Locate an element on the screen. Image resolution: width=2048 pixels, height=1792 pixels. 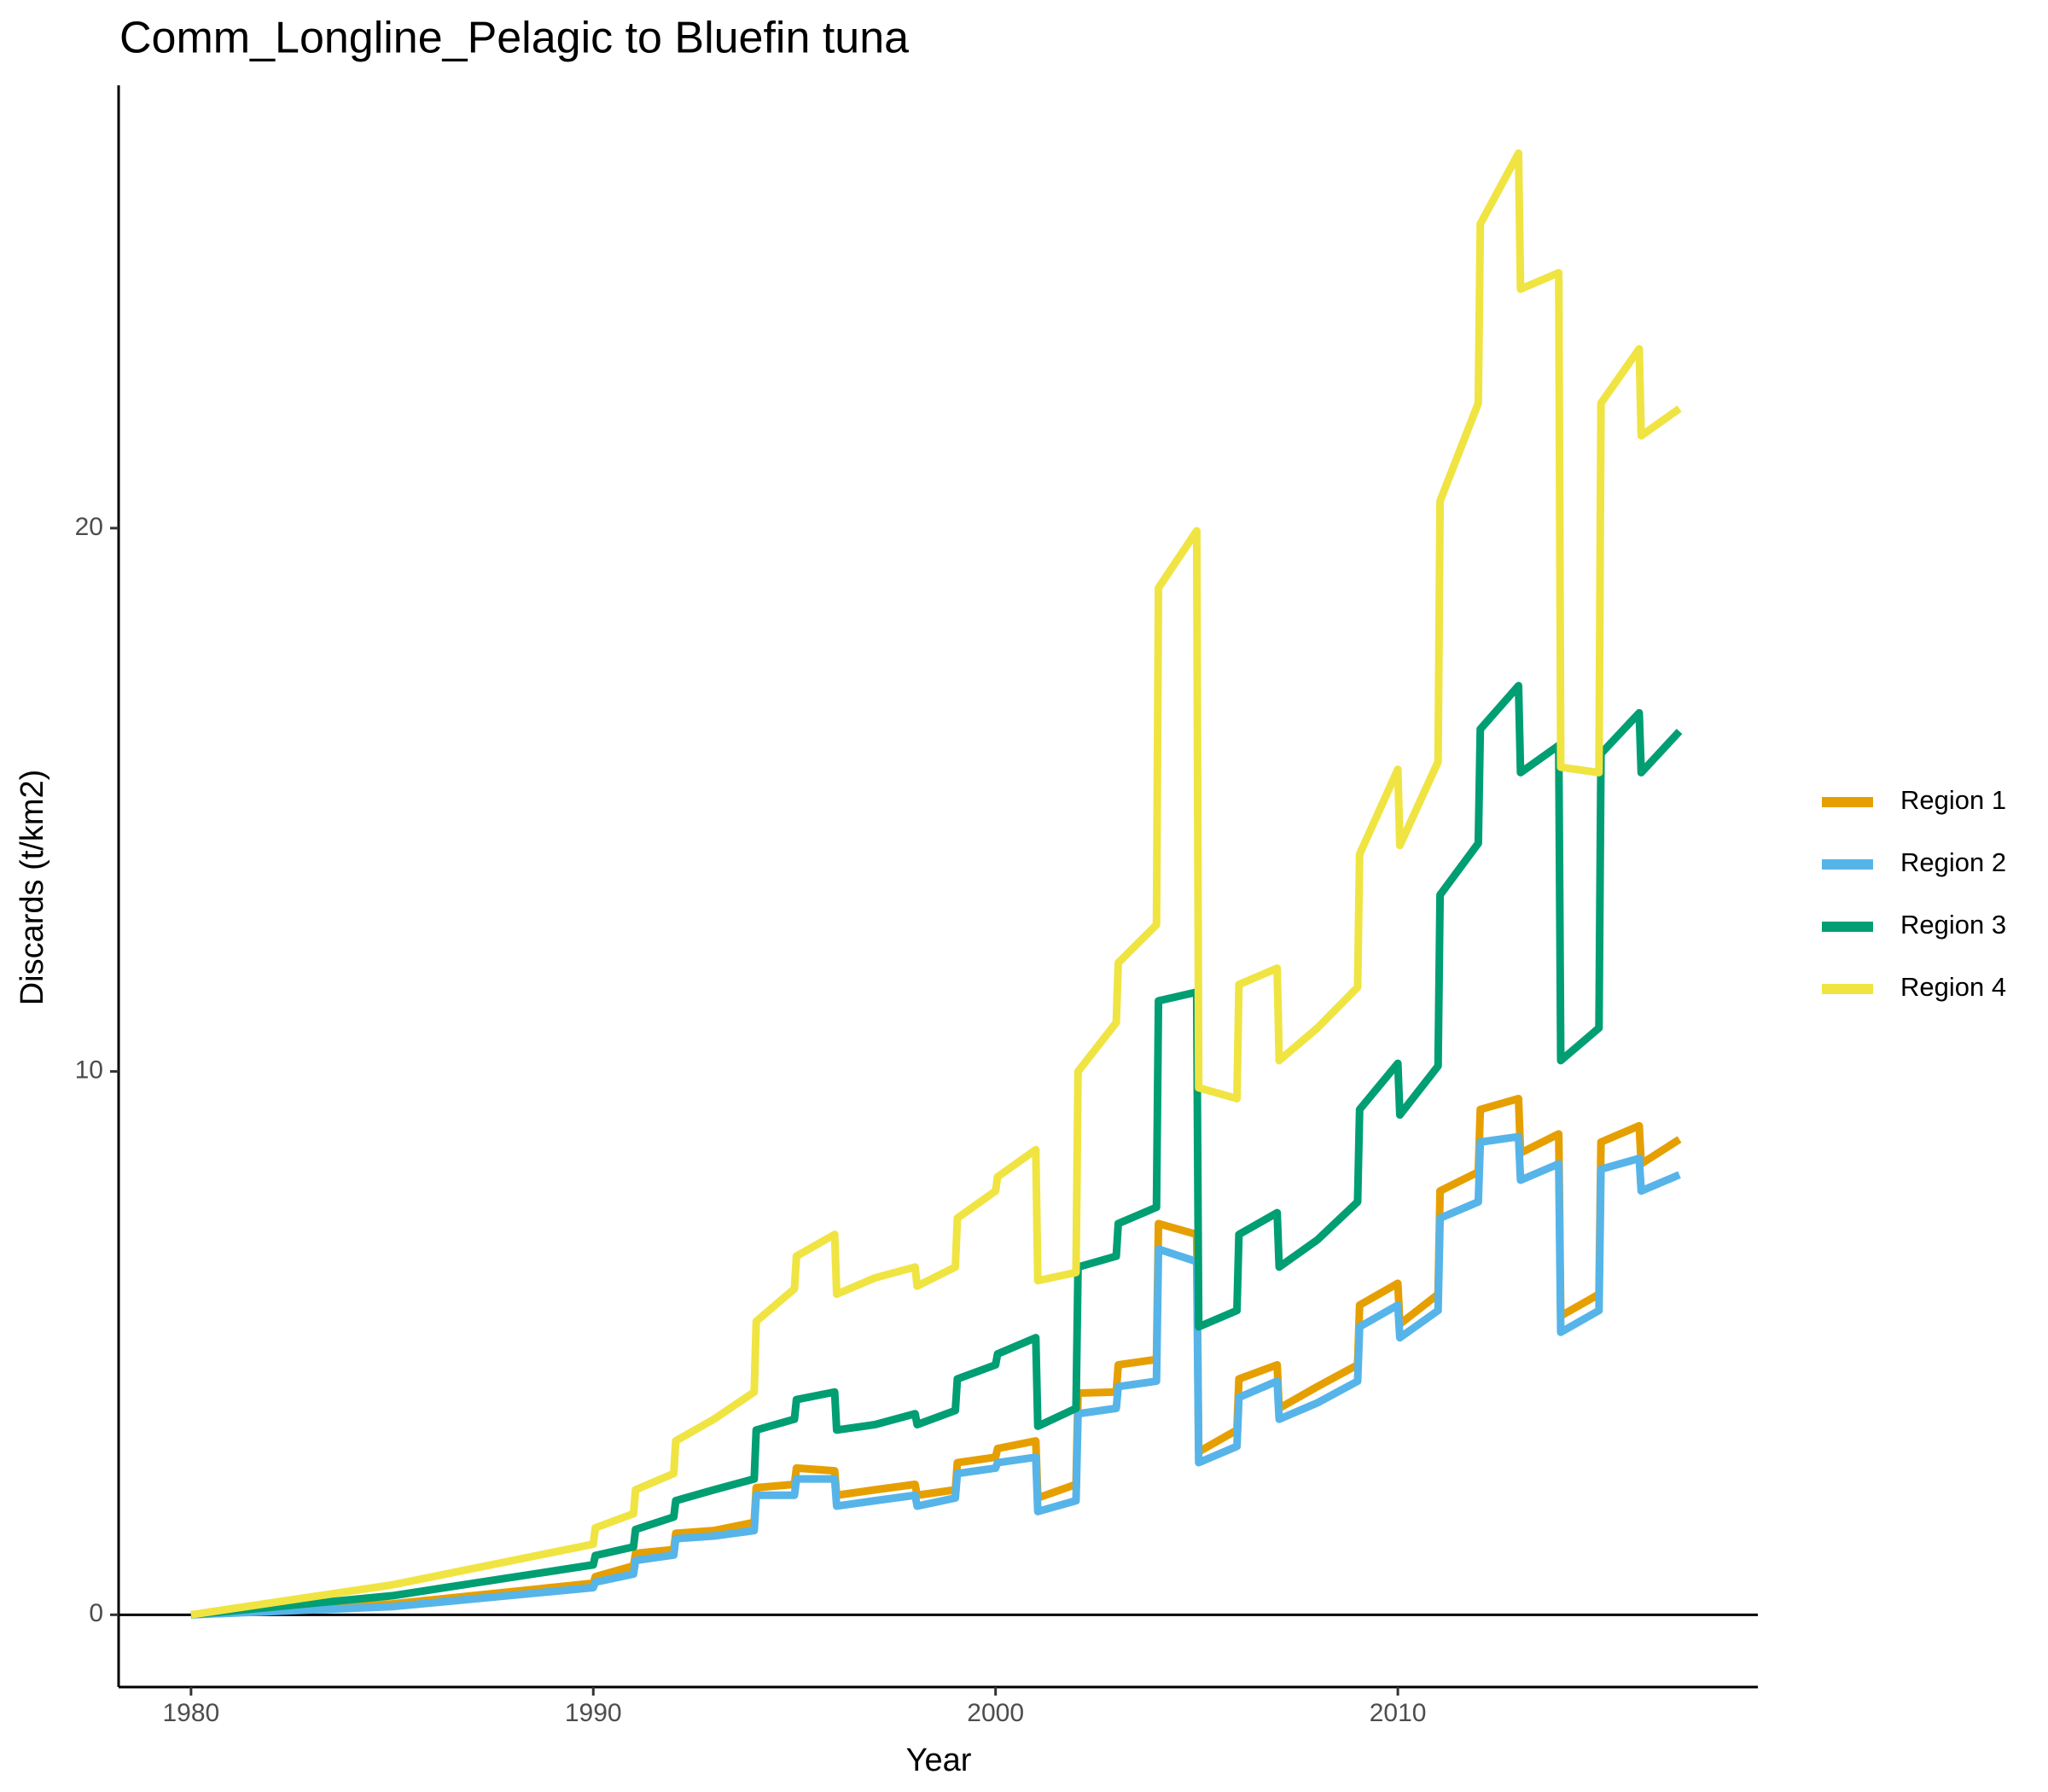
legend-label: Region 3 is located at coordinates (1953, 925).